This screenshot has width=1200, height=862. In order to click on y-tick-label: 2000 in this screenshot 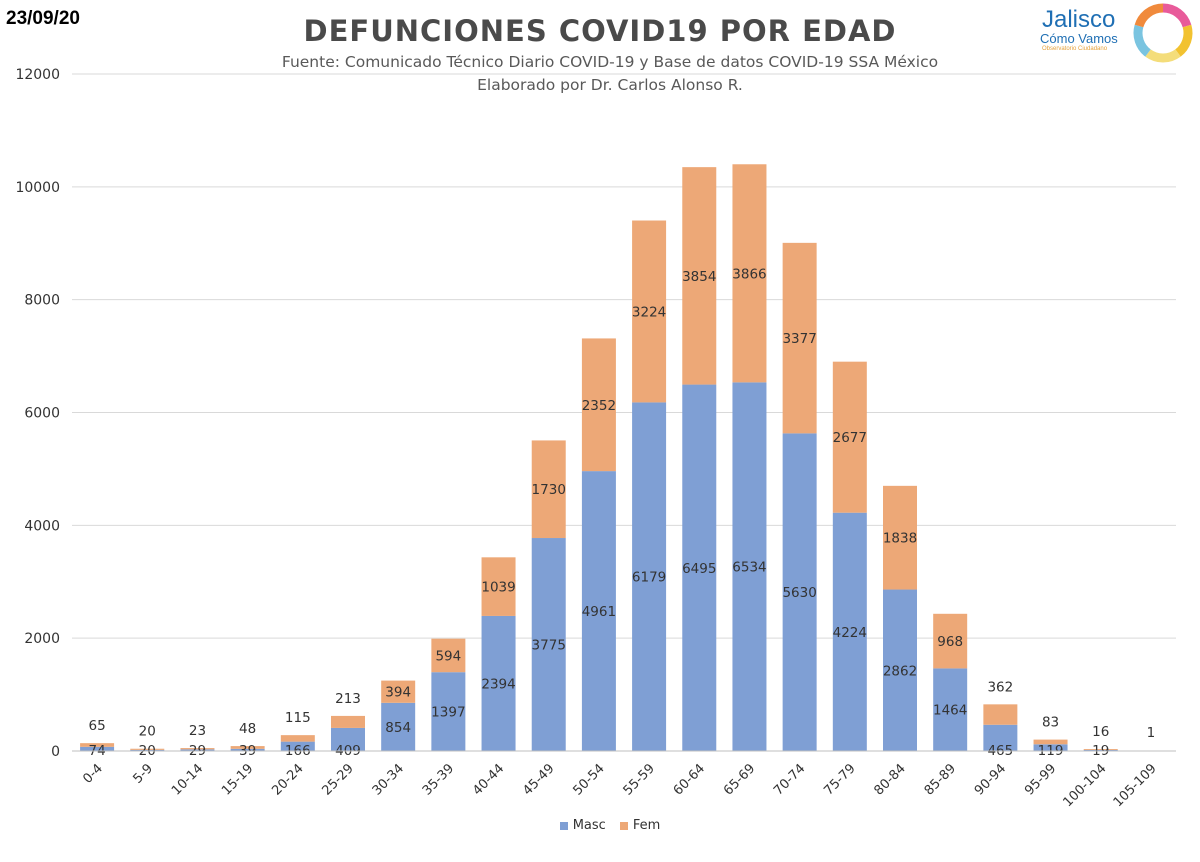, I will do `click(42, 639)`.